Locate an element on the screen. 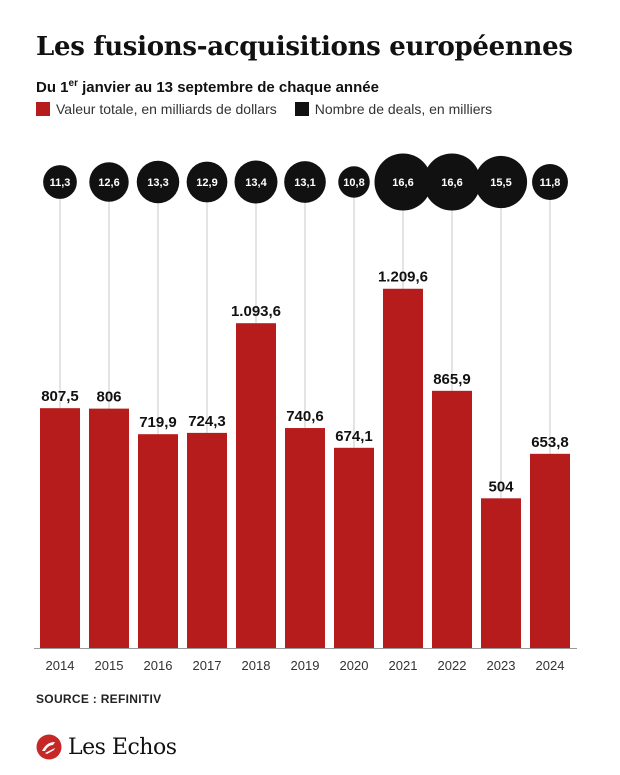 Image resolution: width=620 pixels, height=775 pixels. subtitle-start: Du 1 is located at coordinates (52, 87).